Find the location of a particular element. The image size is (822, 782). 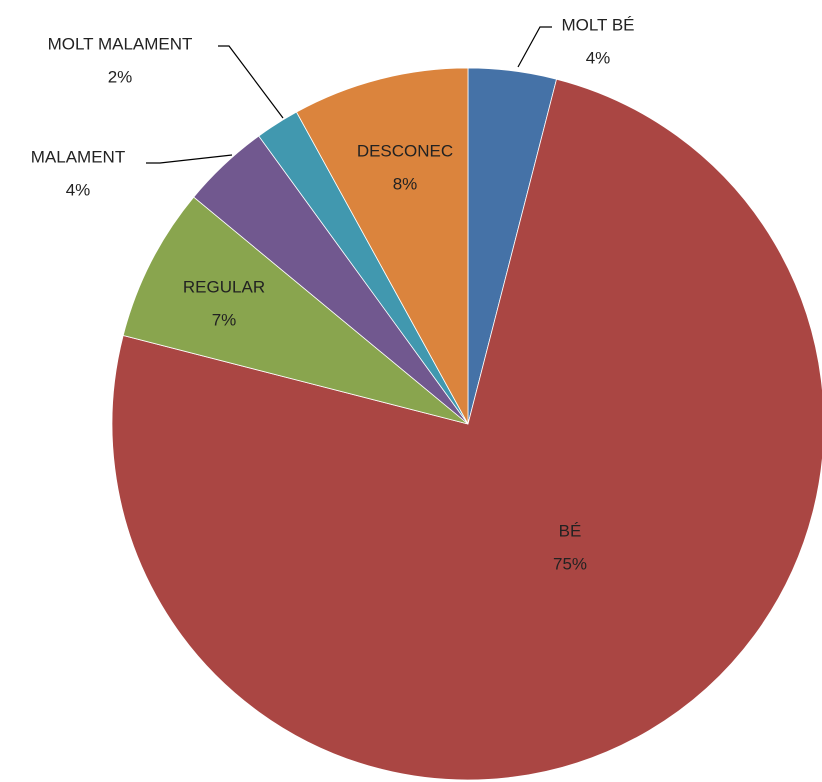

slice-label: REGULAR is located at coordinates (224, 286).